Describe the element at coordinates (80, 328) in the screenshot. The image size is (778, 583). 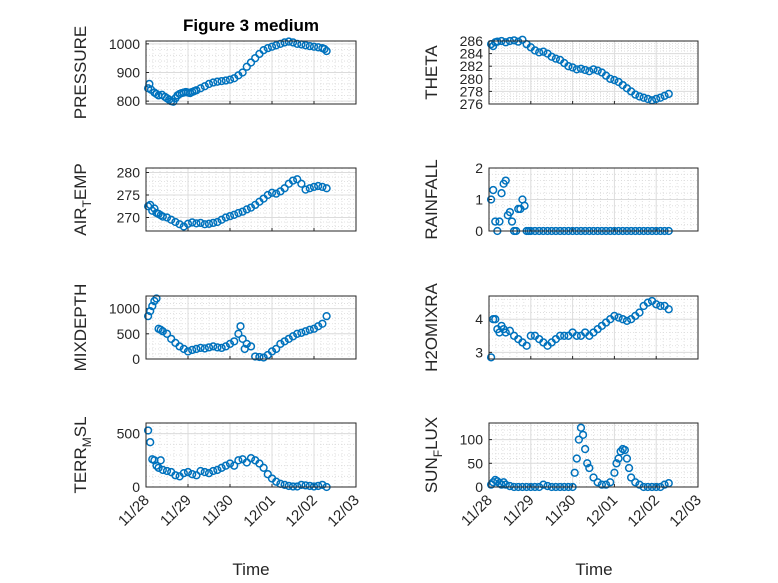
I see `y-axis-label-main: MIXDEPTH` at that location.